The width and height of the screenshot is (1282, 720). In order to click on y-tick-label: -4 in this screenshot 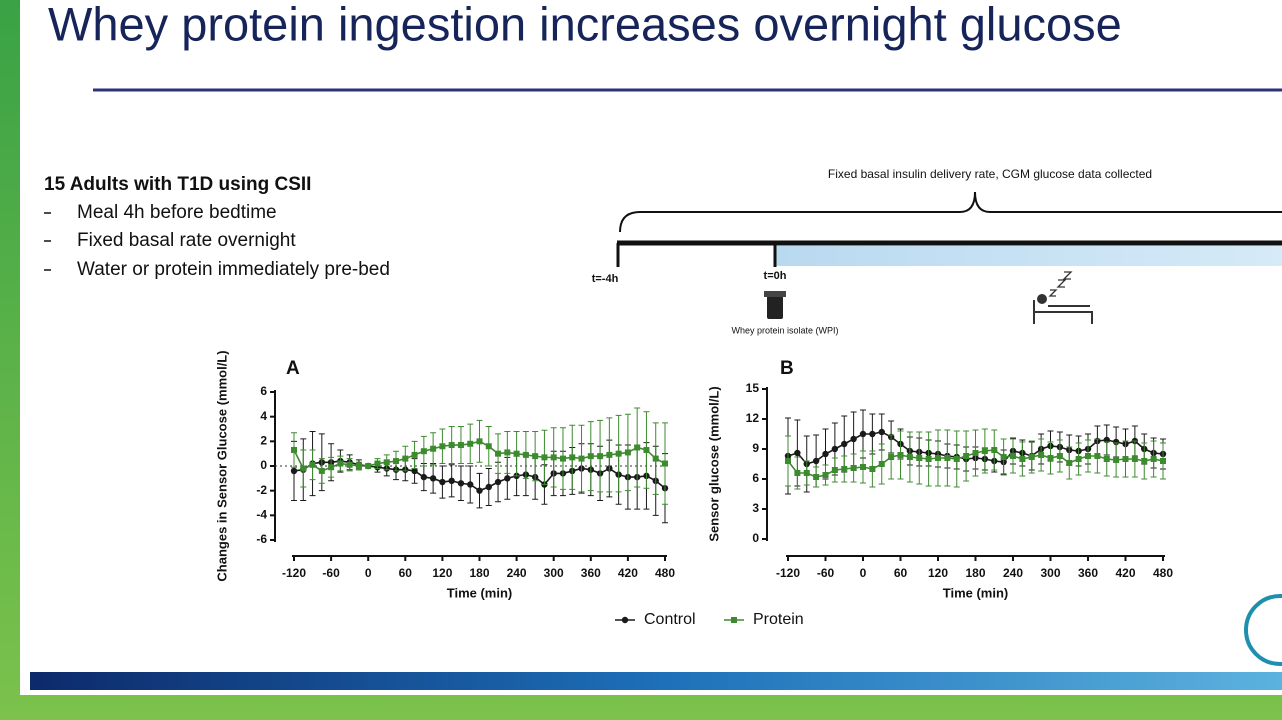, I will do `click(261, 515)`.